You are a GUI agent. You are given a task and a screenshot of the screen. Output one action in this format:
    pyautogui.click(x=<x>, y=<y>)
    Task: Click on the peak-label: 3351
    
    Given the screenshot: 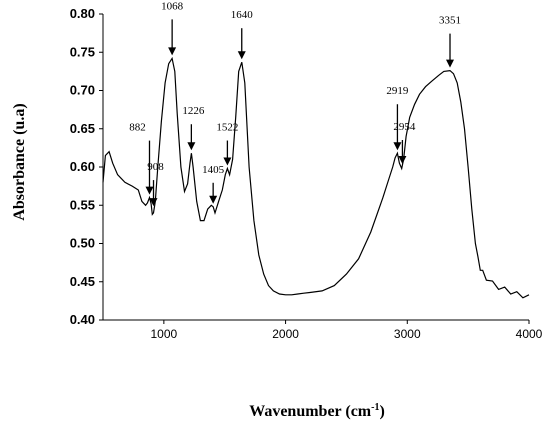 What is the action you would take?
    pyautogui.click(x=450, y=21)
    